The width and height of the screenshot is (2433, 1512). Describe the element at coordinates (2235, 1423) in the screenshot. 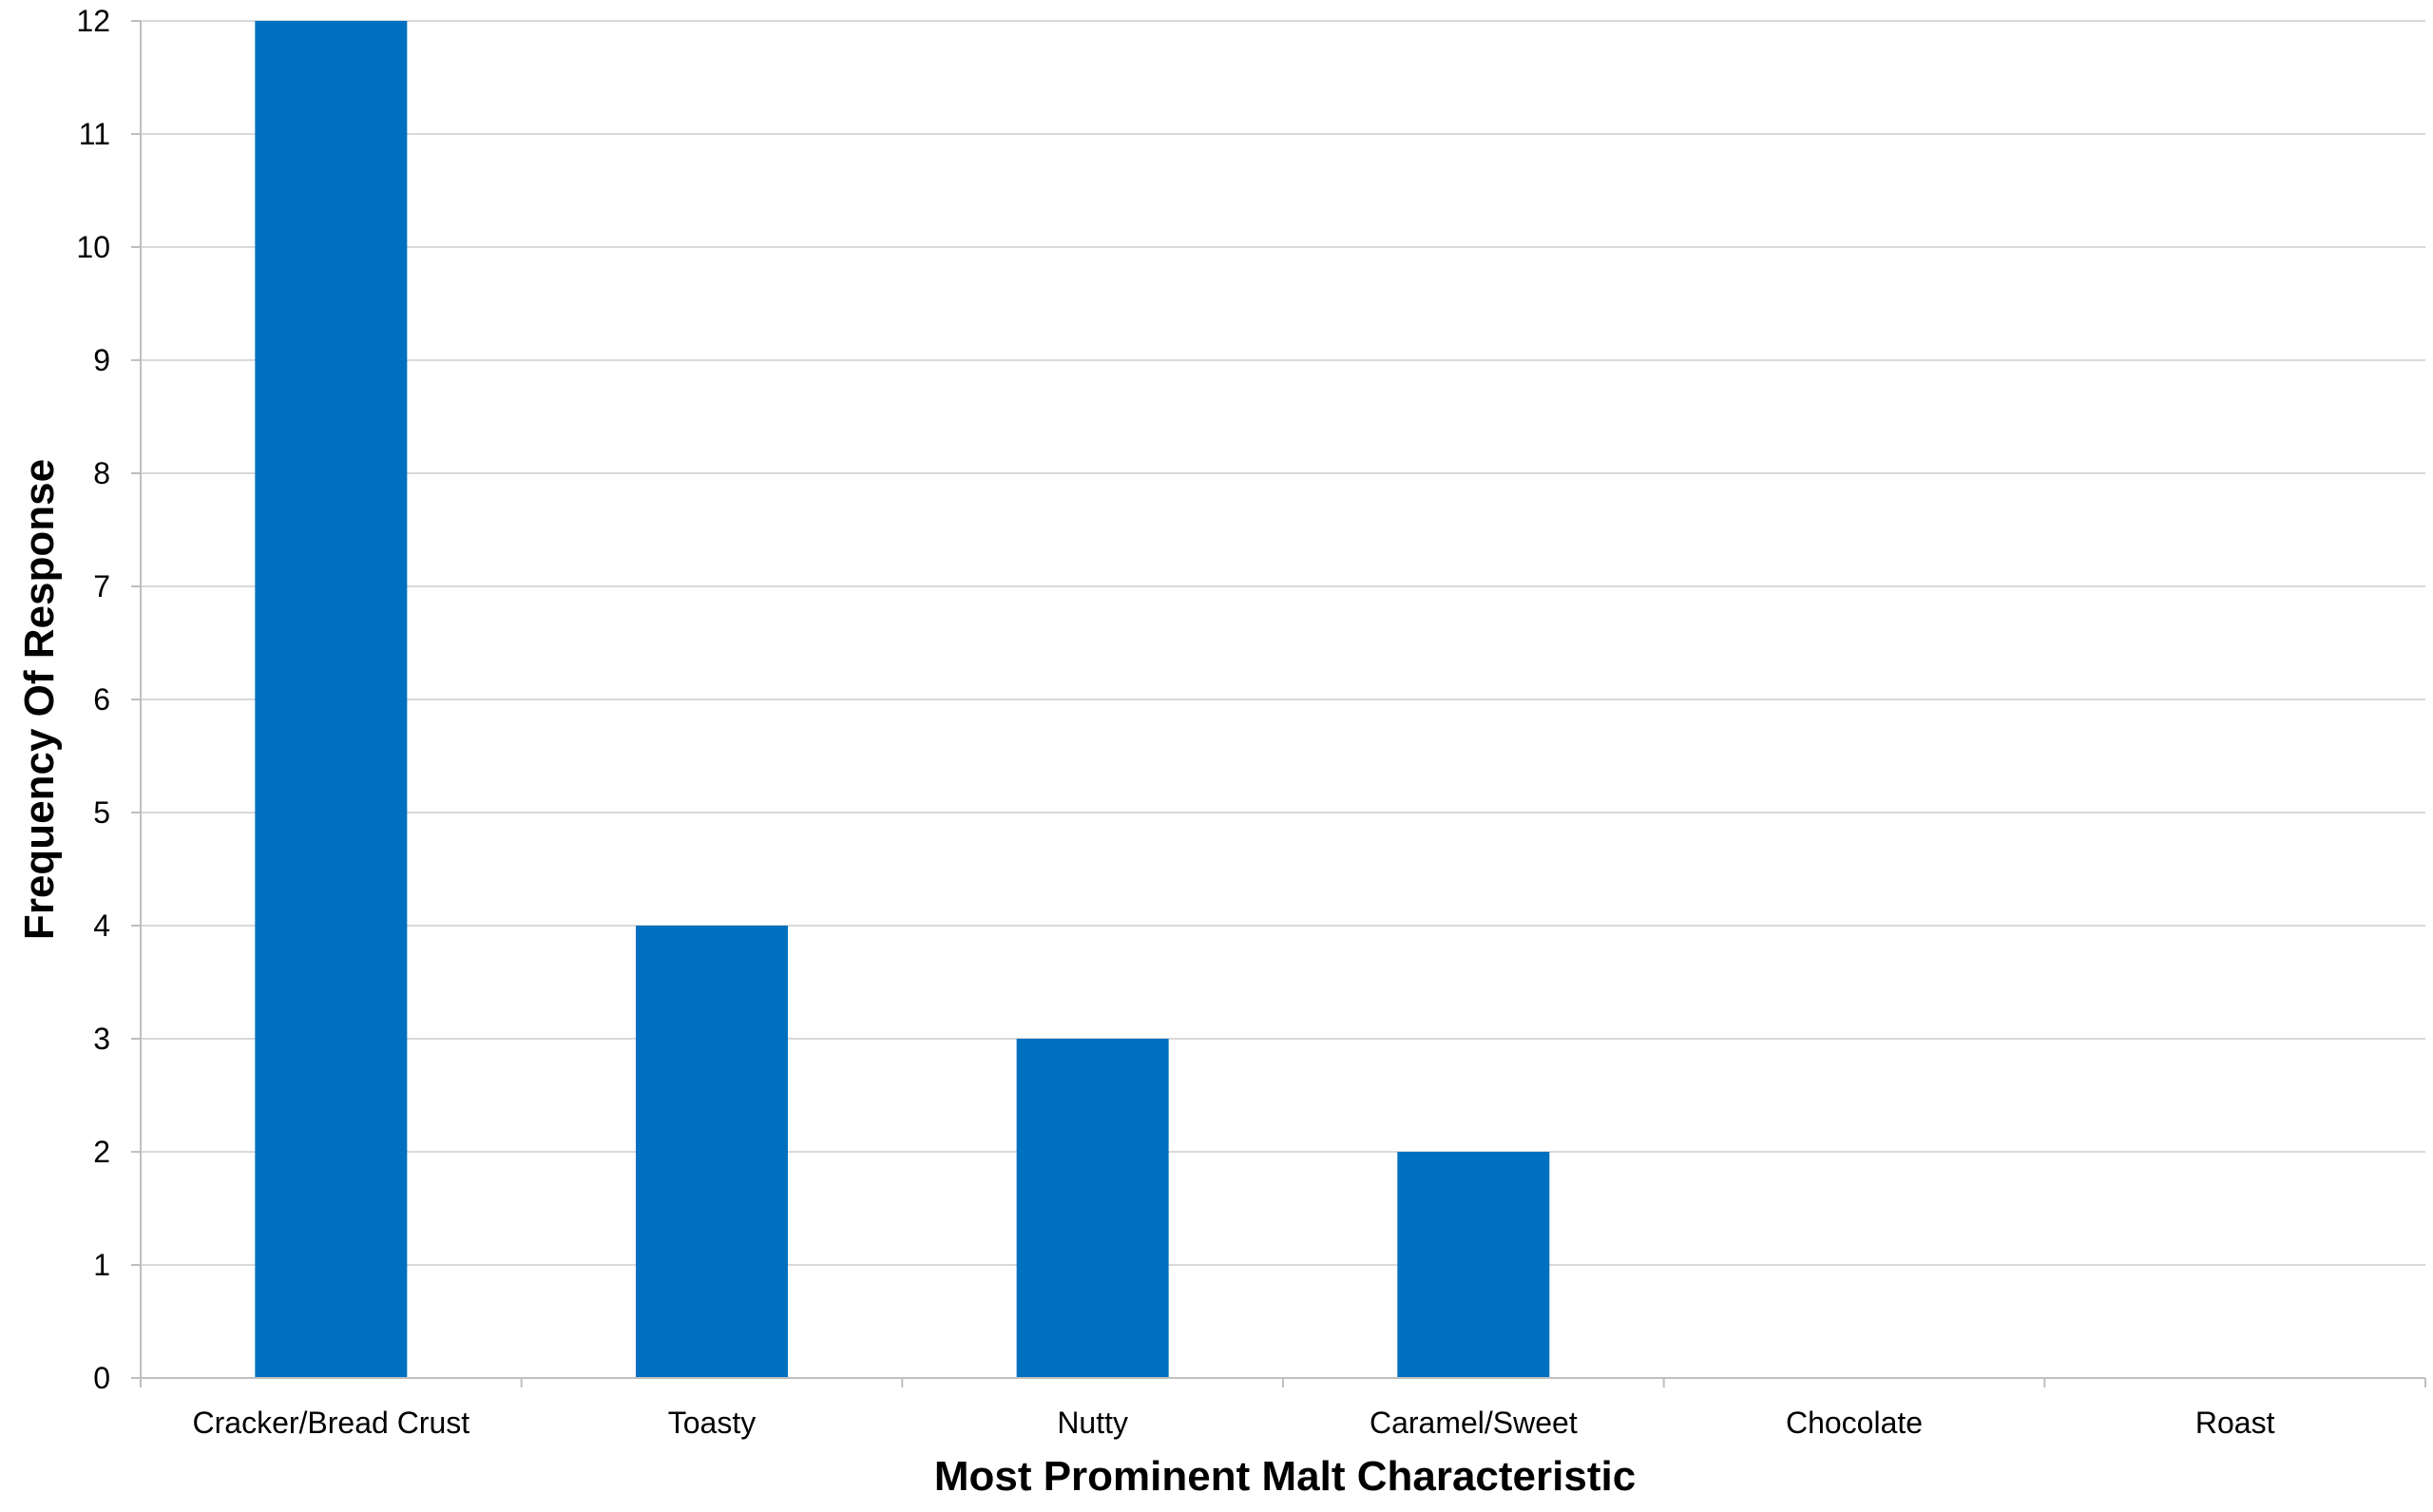

I see `x-tick-label: Roast` at that location.